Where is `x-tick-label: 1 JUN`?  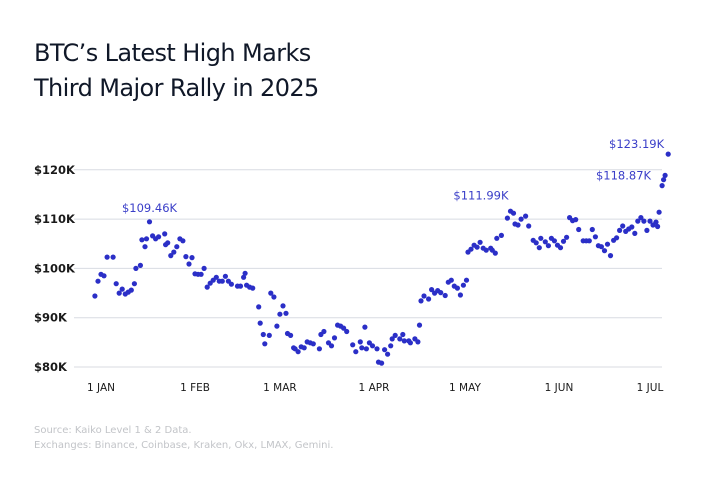
x-tick-label: 1 JUN is located at coordinates (559, 388).